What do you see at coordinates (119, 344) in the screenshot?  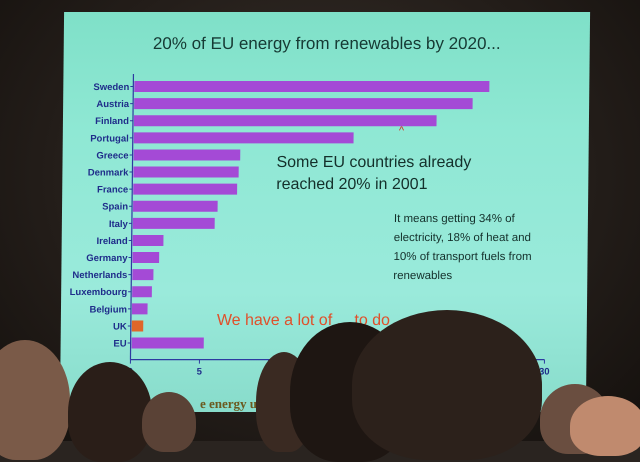 I see `category-label: EU` at bounding box center [119, 344].